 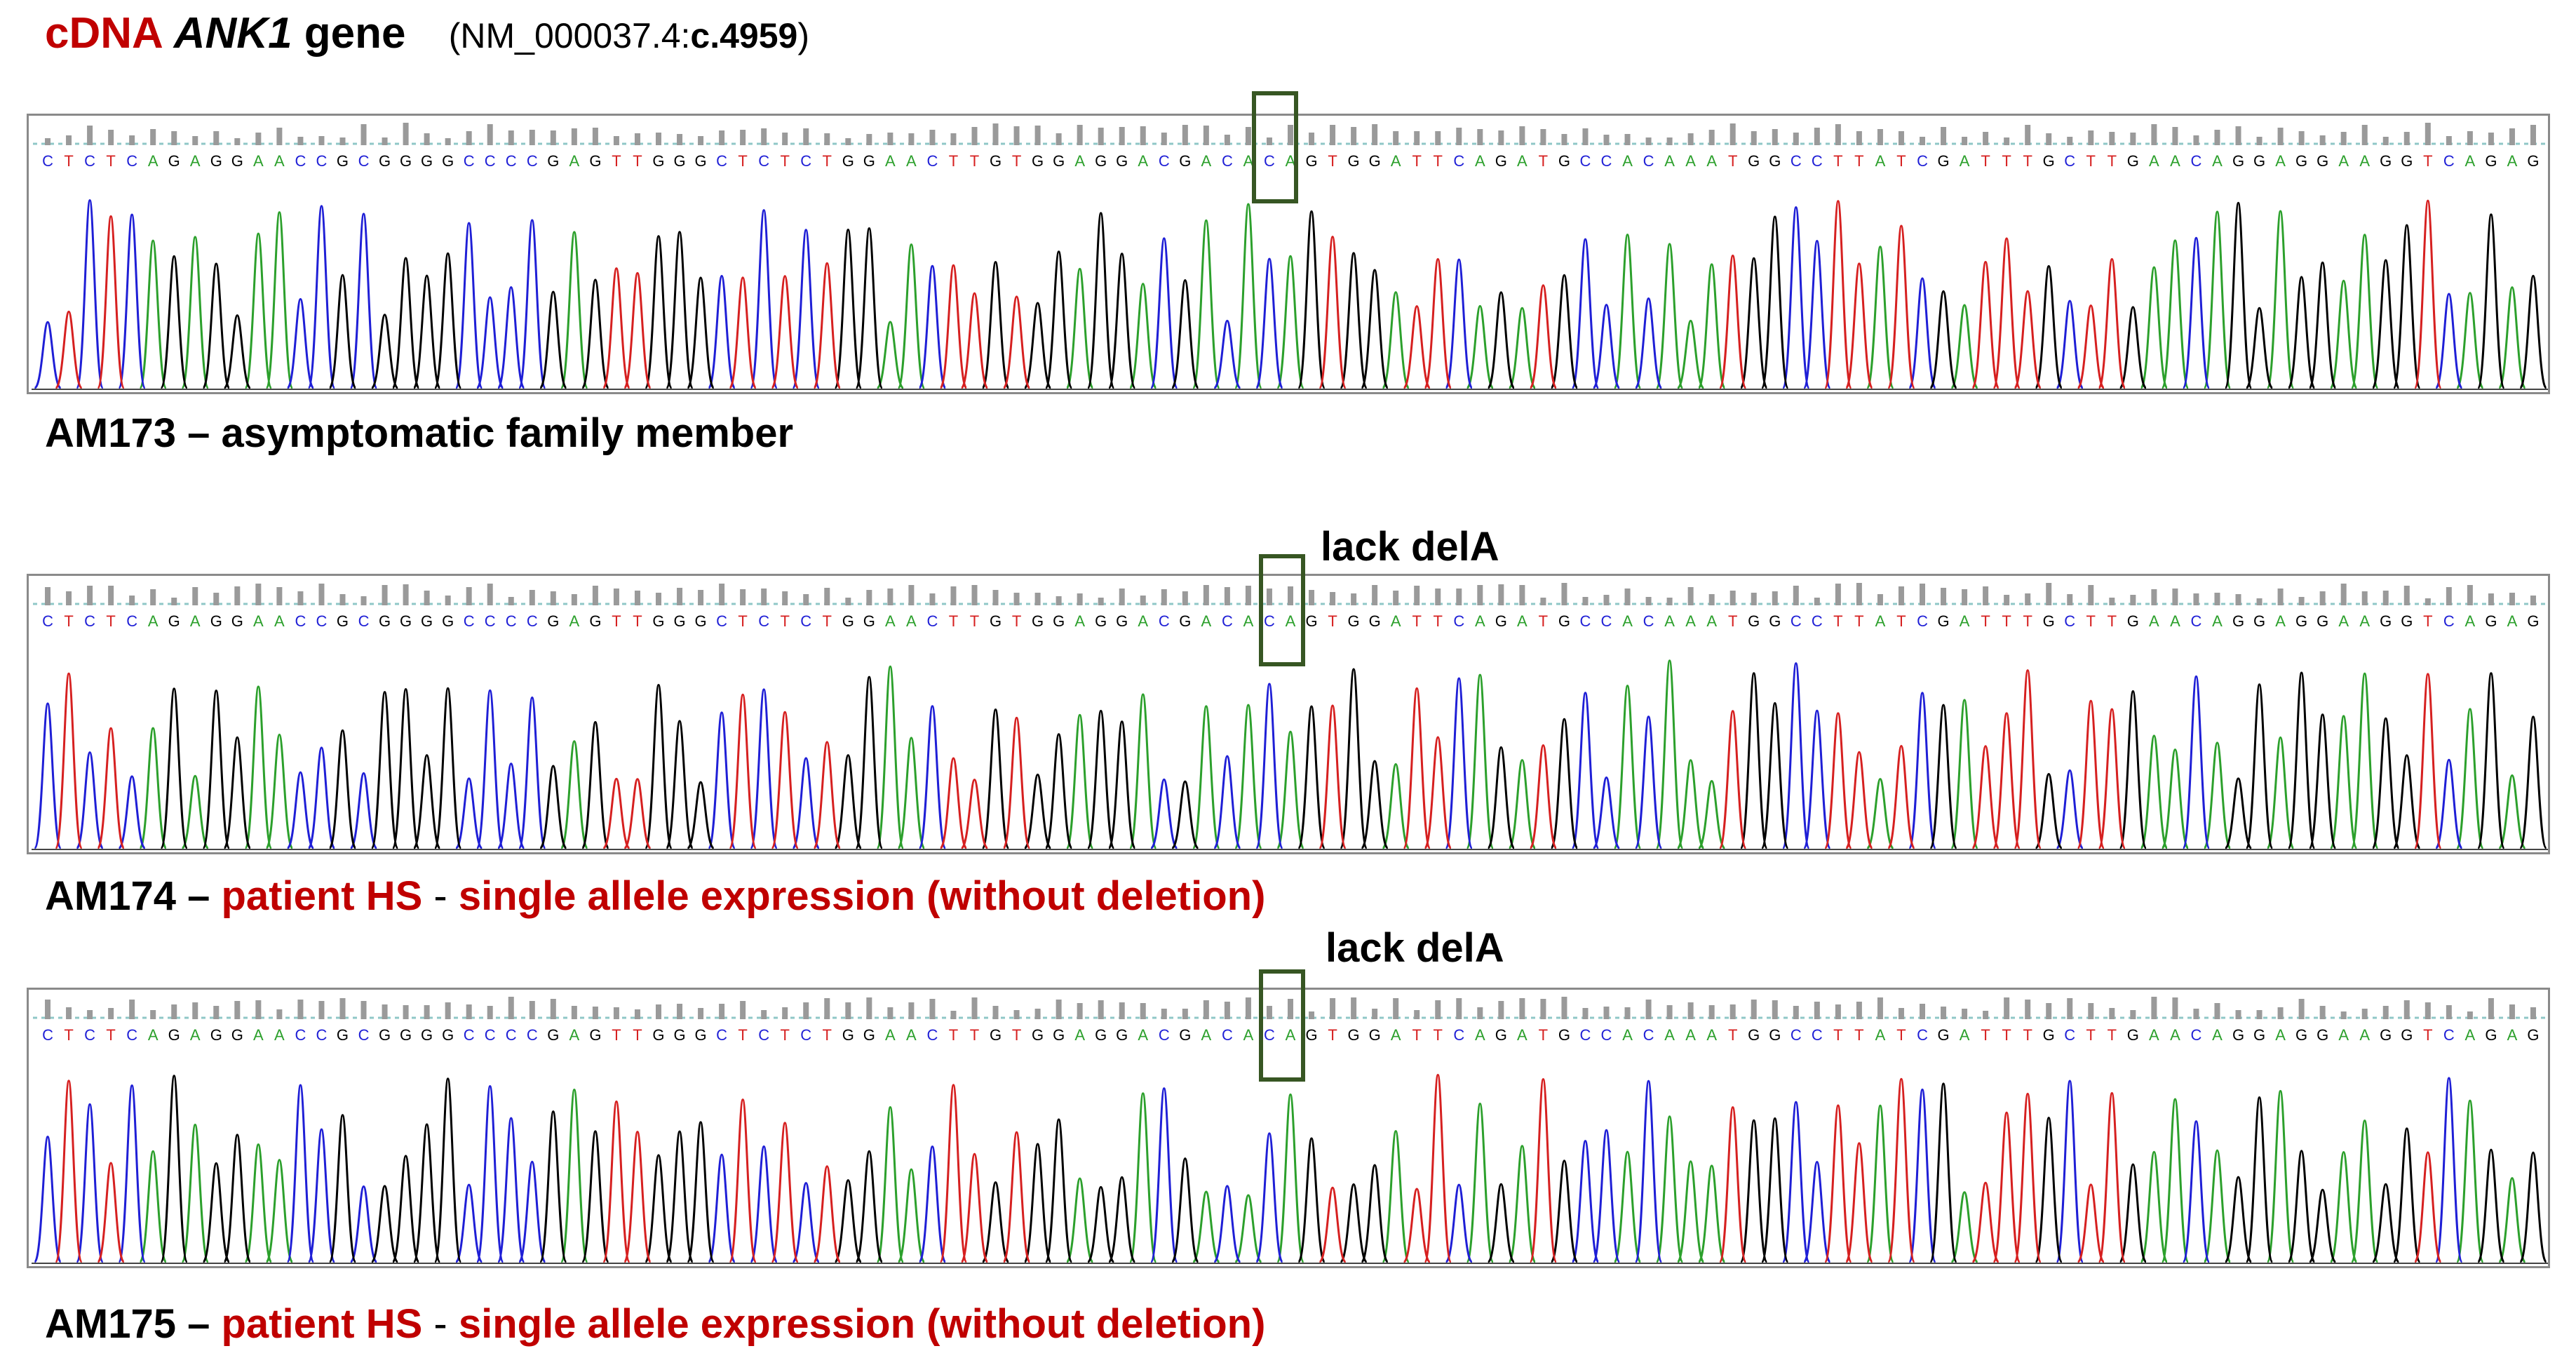 I want to click on trace-a, so click(x=1333, y=754).